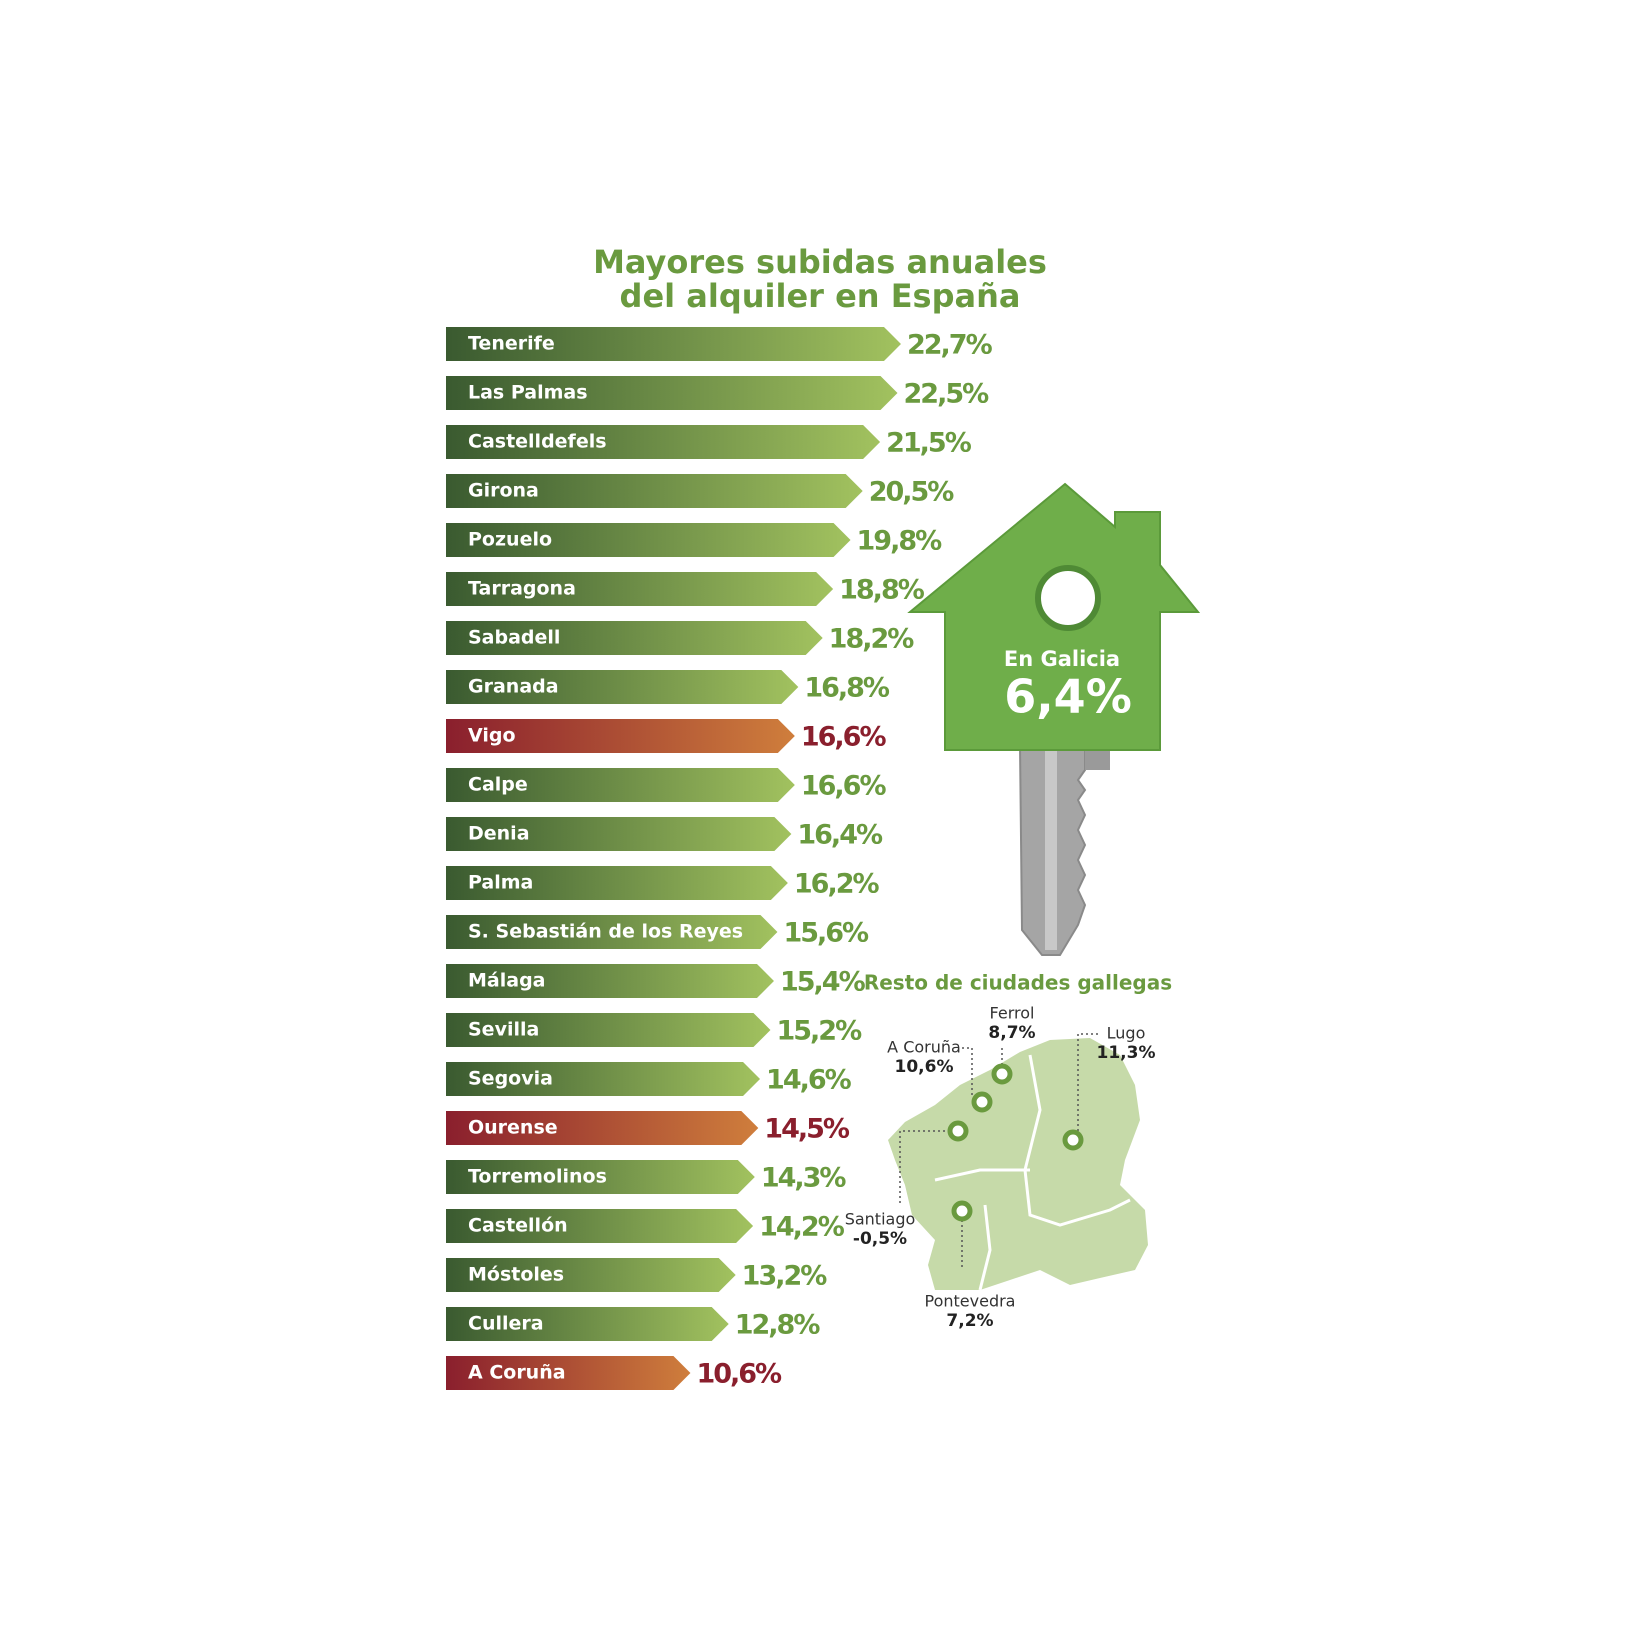 This screenshot has width=1644, height=1644. I want to click on bar-label: Cullera, so click(506, 1324).